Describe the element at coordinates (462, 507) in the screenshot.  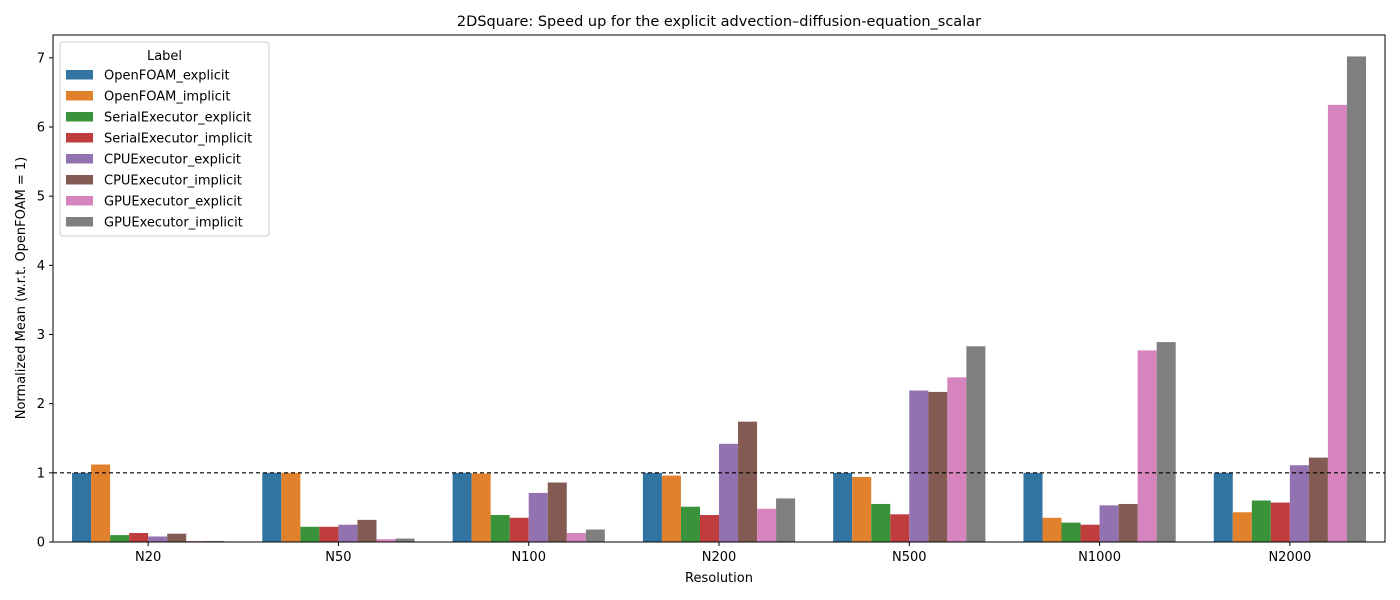
I see `bar-OpenFOAM_explicit-N100` at that location.